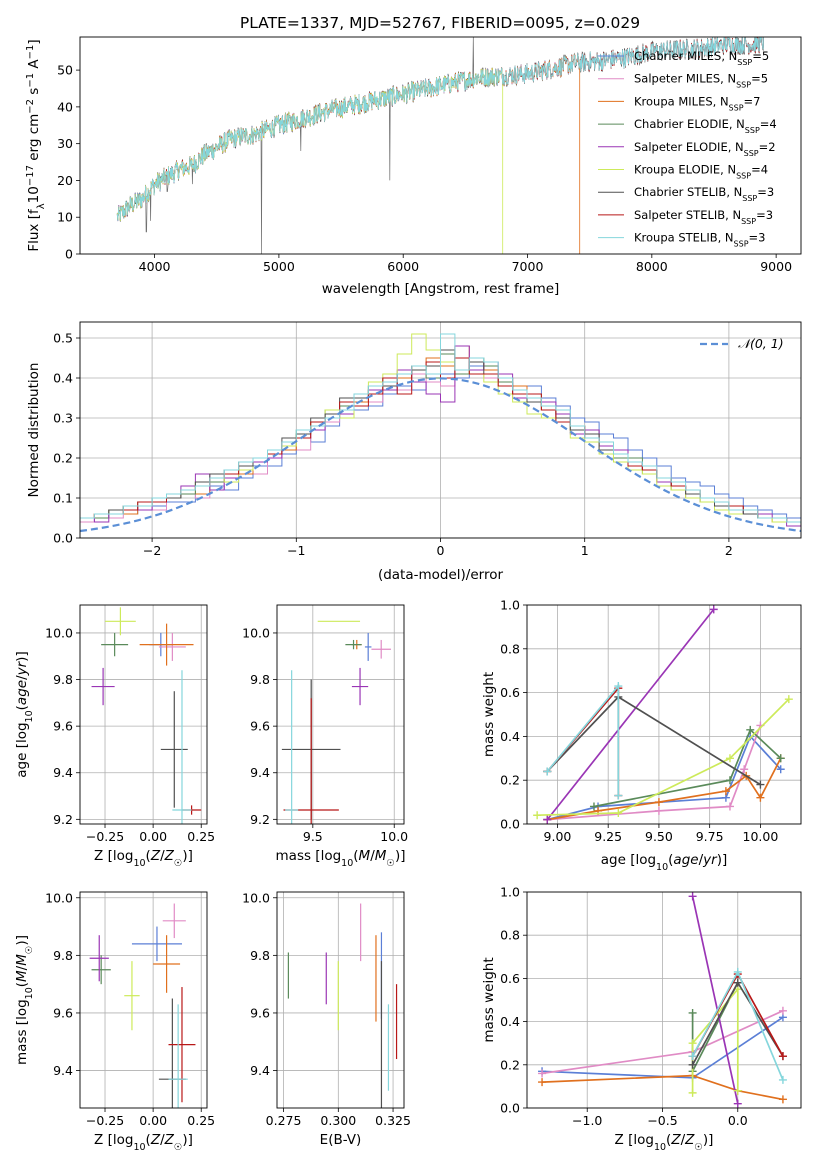 The width and height of the screenshot is (819, 1170). I want to click on y-axis-label: age [log10(age/yr)], so click(24, 714).